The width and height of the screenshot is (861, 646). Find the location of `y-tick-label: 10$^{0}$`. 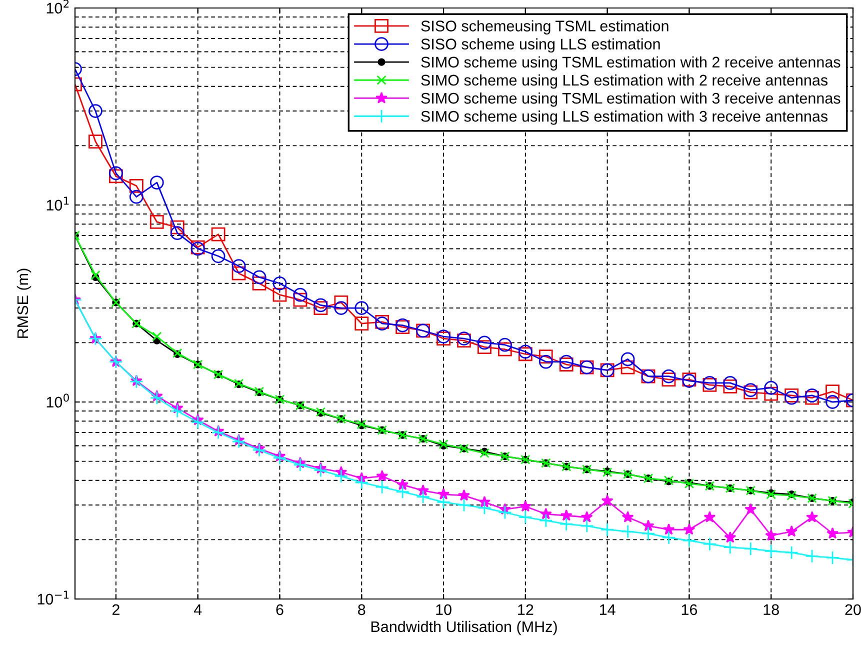

y-tick-label: 10$^{0}$ is located at coordinates (57, 401).